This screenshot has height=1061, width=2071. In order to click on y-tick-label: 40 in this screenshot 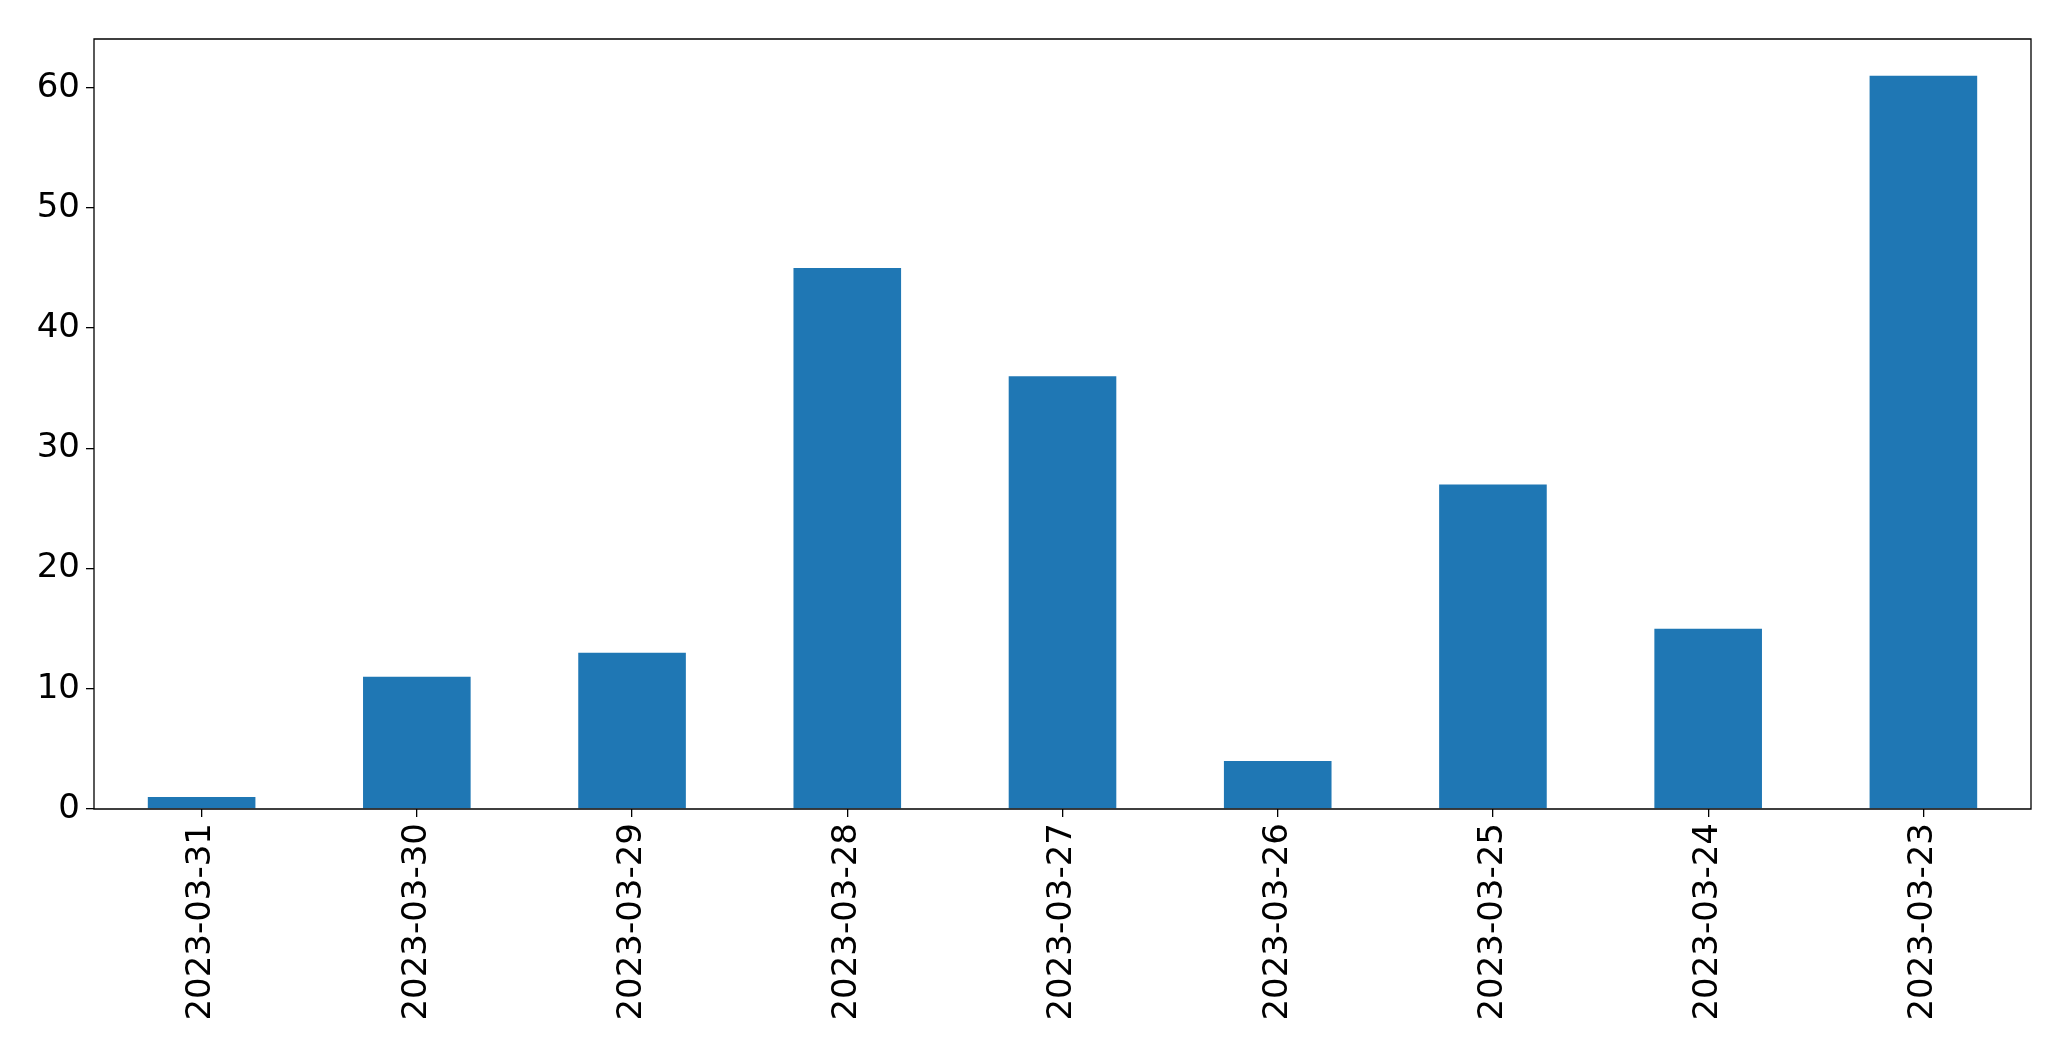, I will do `click(58, 324)`.